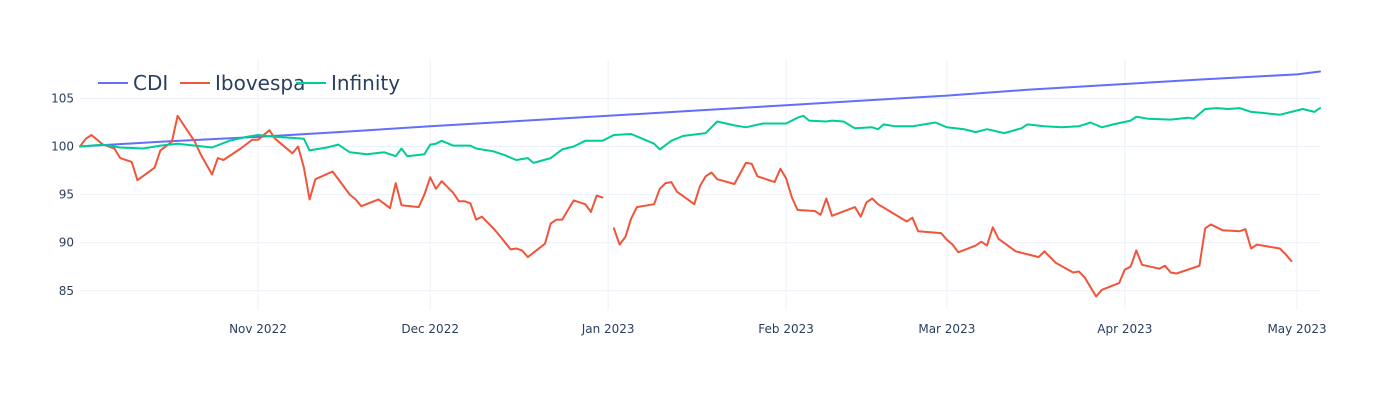 The height and width of the screenshot is (400, 1400). I want to click on y-axis-ticks: 85 90 95 100 105, so click(62, 194).